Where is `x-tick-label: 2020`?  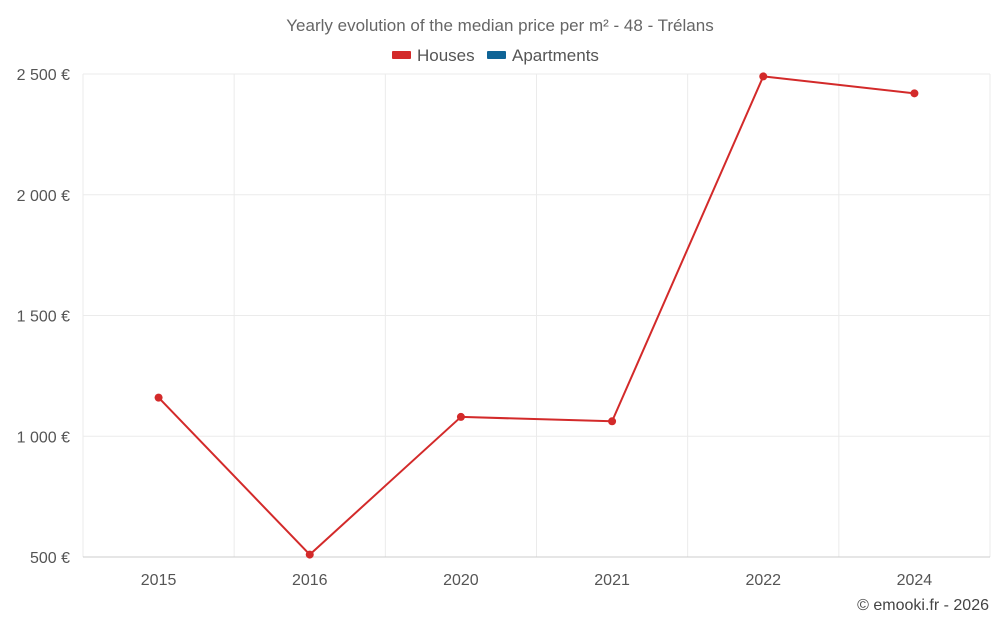
x-tick-label: 2020 is located at coordinates (461, 580).